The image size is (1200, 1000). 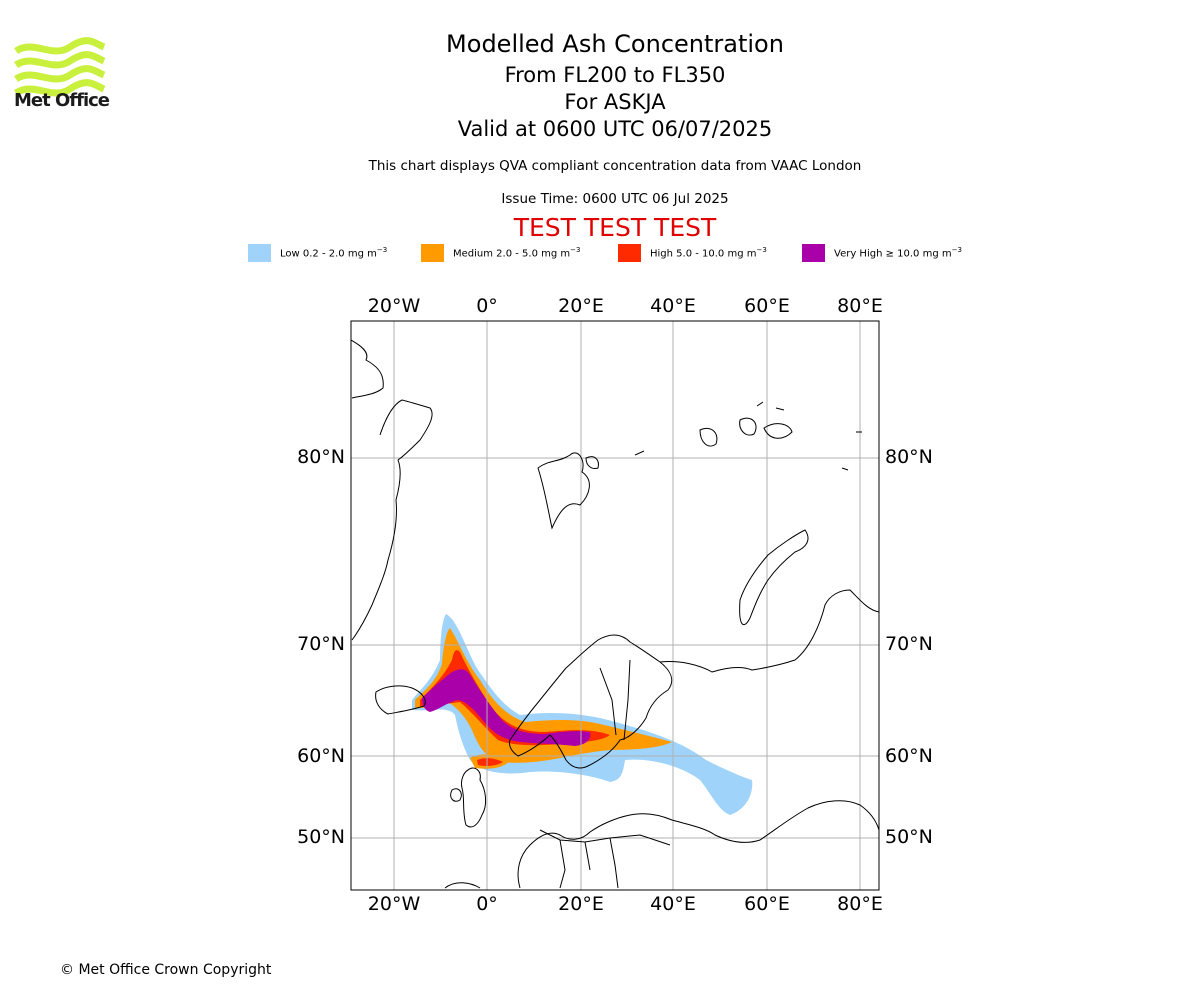 What do you see at coordinates (615, 75) in the screenshot?
I see `flight-level-subtitle: From FL200 to FL350` at bounding box center [615, 75].